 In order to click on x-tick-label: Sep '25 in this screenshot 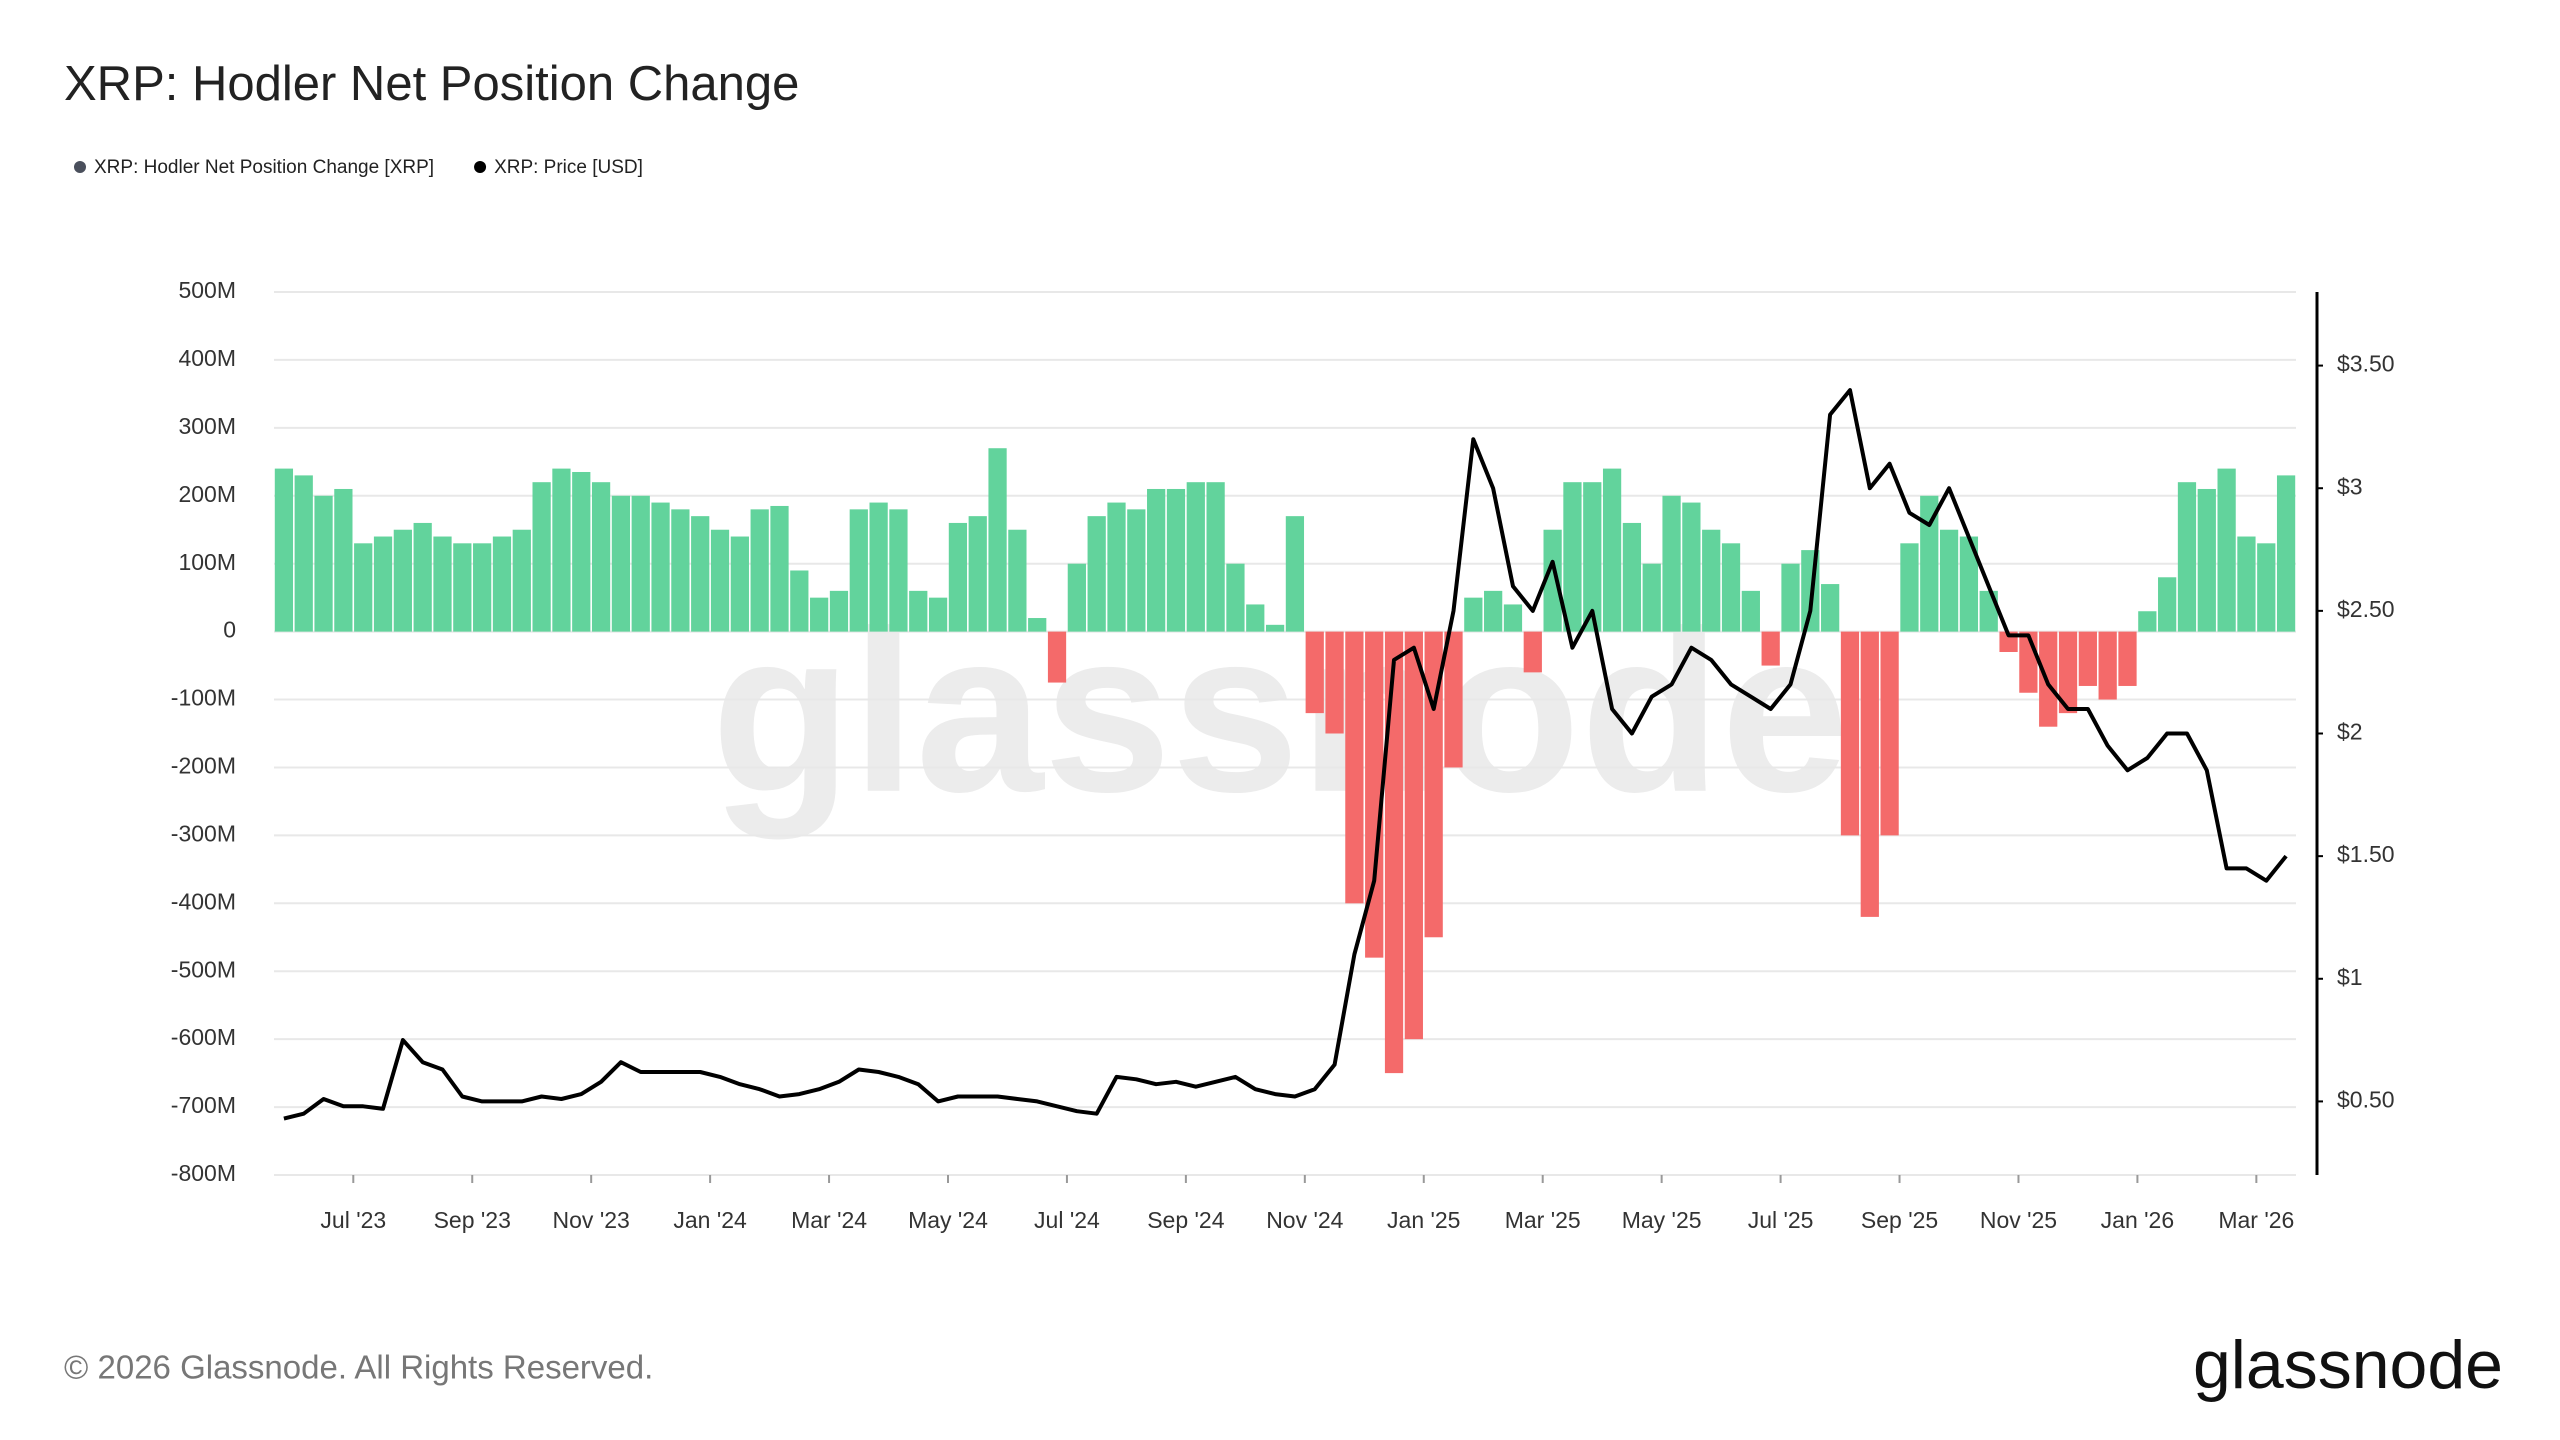, I will do `click(1899, 1220)`.